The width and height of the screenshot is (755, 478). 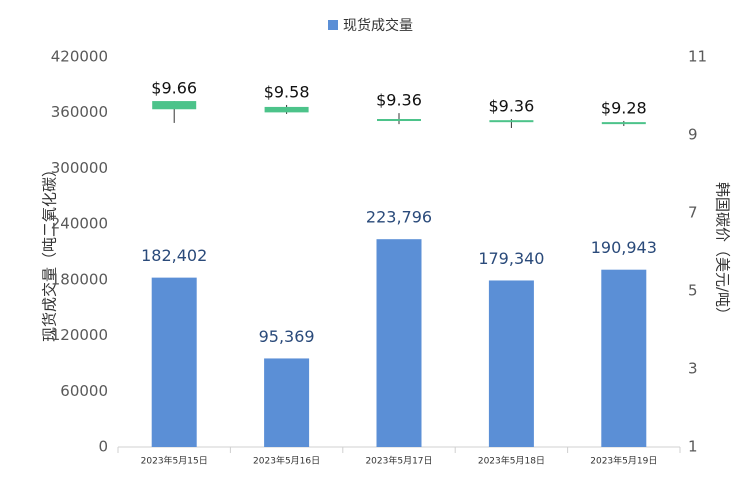 I want to click on x-tick-label: 2023年5月19日, so click(x=623, y=461).